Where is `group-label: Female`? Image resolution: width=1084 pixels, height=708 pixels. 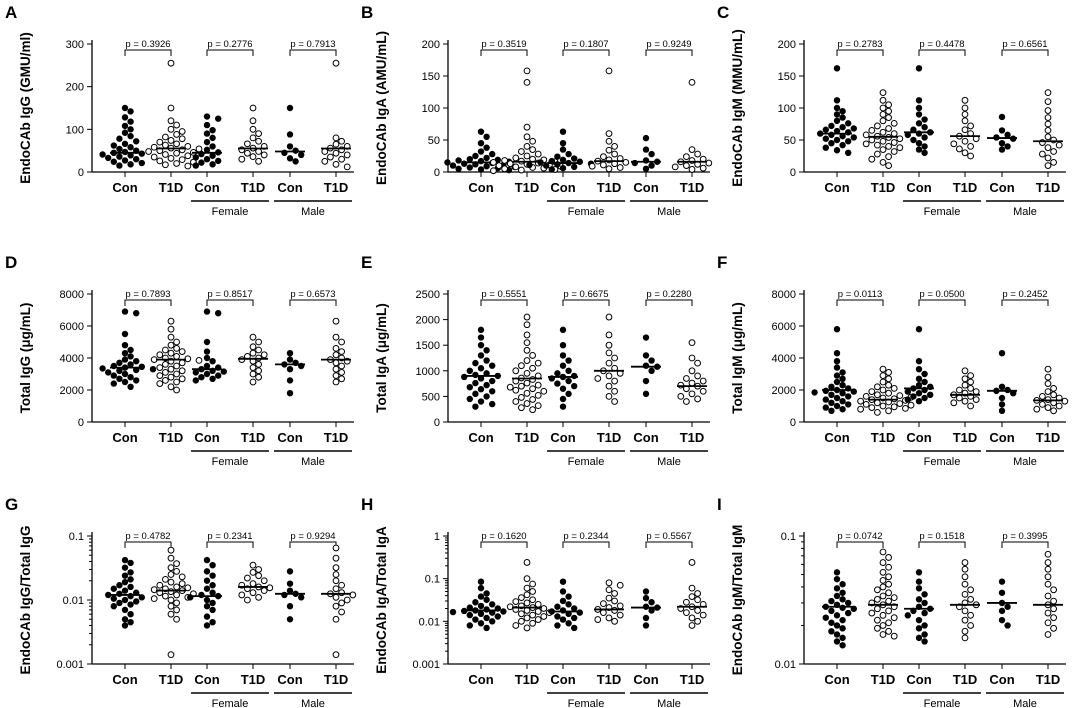 group-label: Female is located at coordinates (230, 703).